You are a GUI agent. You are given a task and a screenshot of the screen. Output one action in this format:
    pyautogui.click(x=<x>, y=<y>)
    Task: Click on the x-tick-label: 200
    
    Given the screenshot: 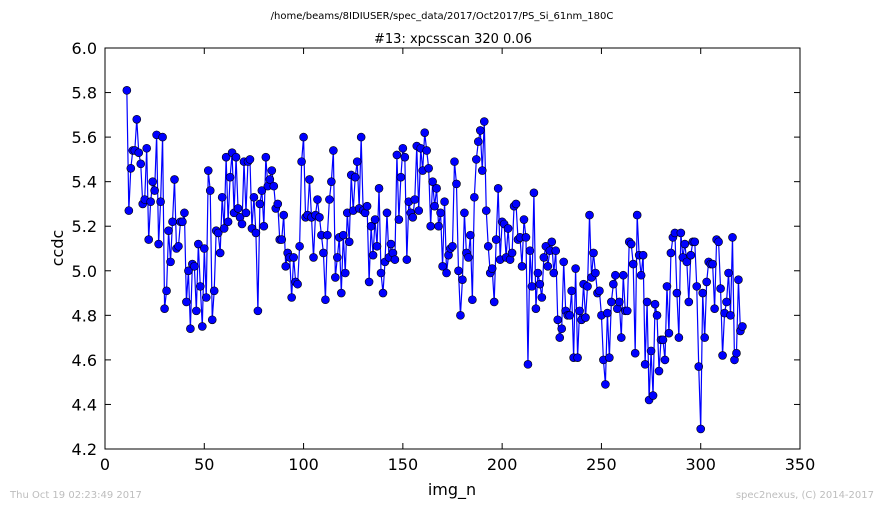 What is the action you would take?
    pyautogui.click(x=502, y=464)
    